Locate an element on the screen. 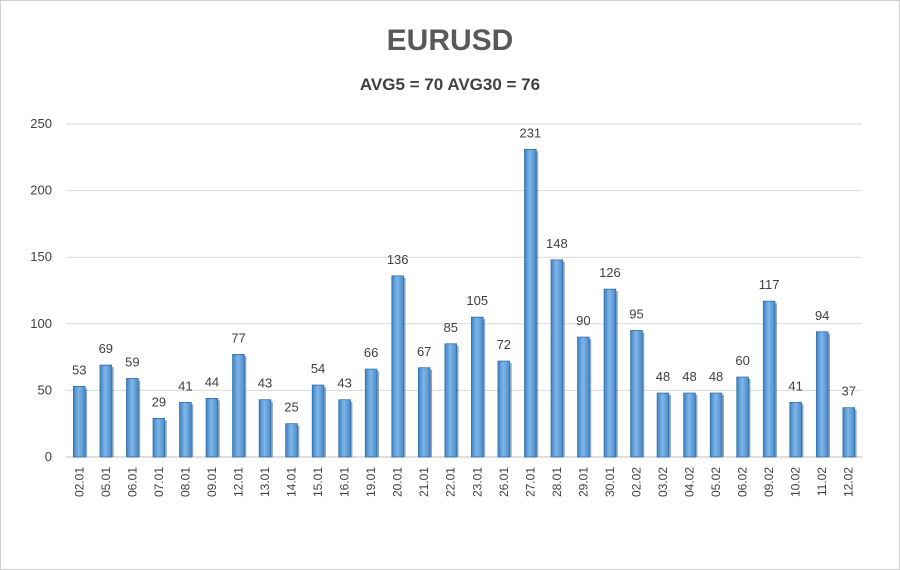 Image resolution: width=900 pixels, height=570 pixels. x-tick-label: 19.01 is located at coordinates (371, 482).